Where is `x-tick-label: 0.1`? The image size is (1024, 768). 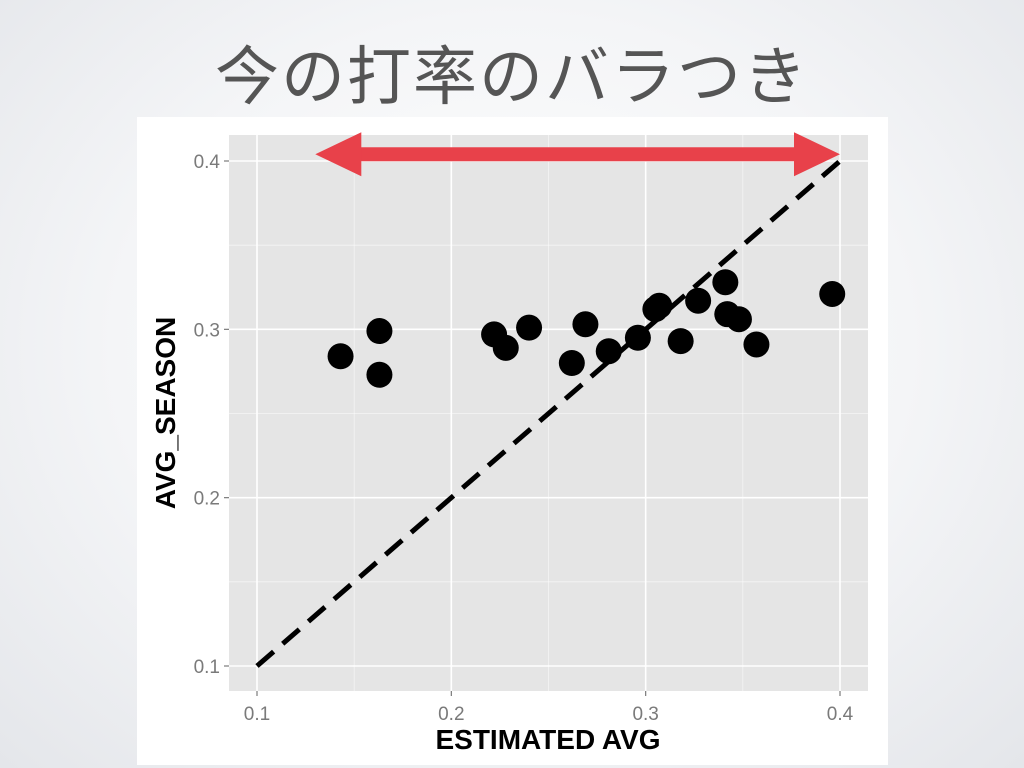 x-tick-label: 0.1 is located at coordinates (257, 714).